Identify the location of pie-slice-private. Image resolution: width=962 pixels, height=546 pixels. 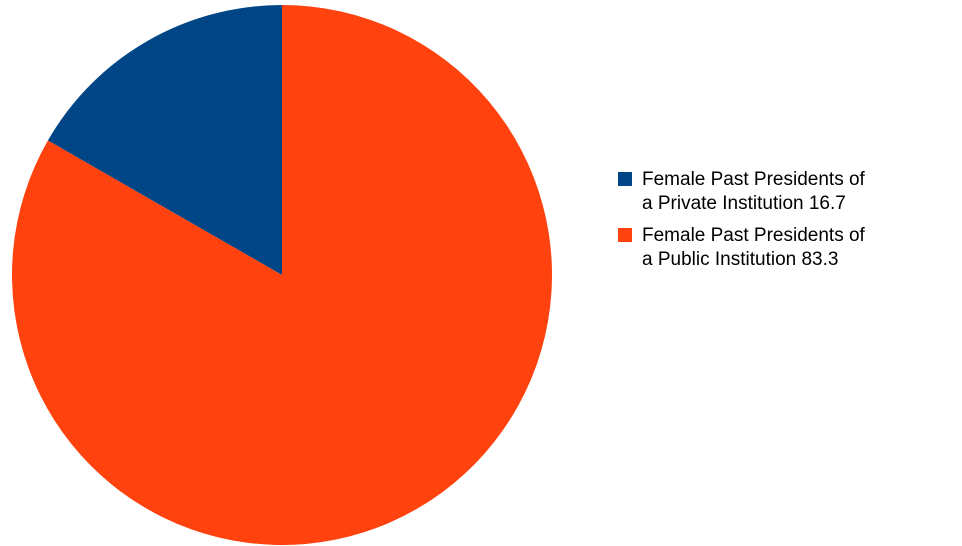
(164, 140).